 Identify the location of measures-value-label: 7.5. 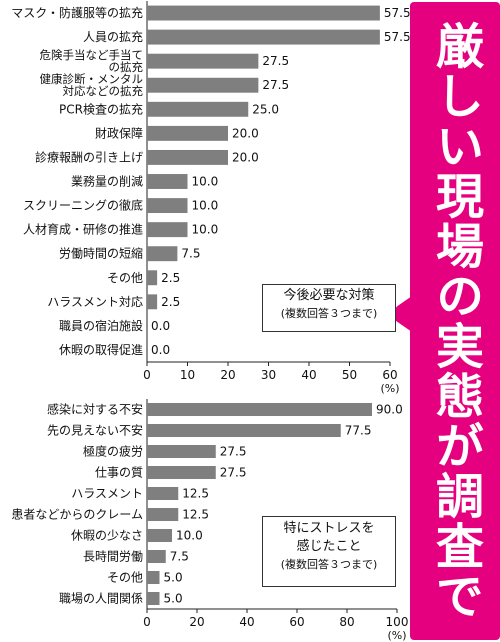
(190, 254).